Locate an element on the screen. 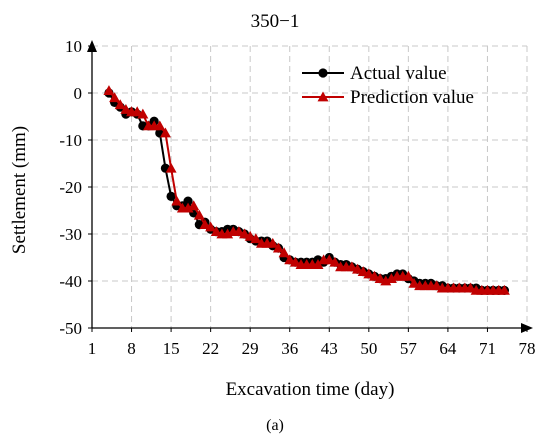 The width and height of the screenshot is (550, 443). chart-title: 350−1 is located at coordinates (275, 21).